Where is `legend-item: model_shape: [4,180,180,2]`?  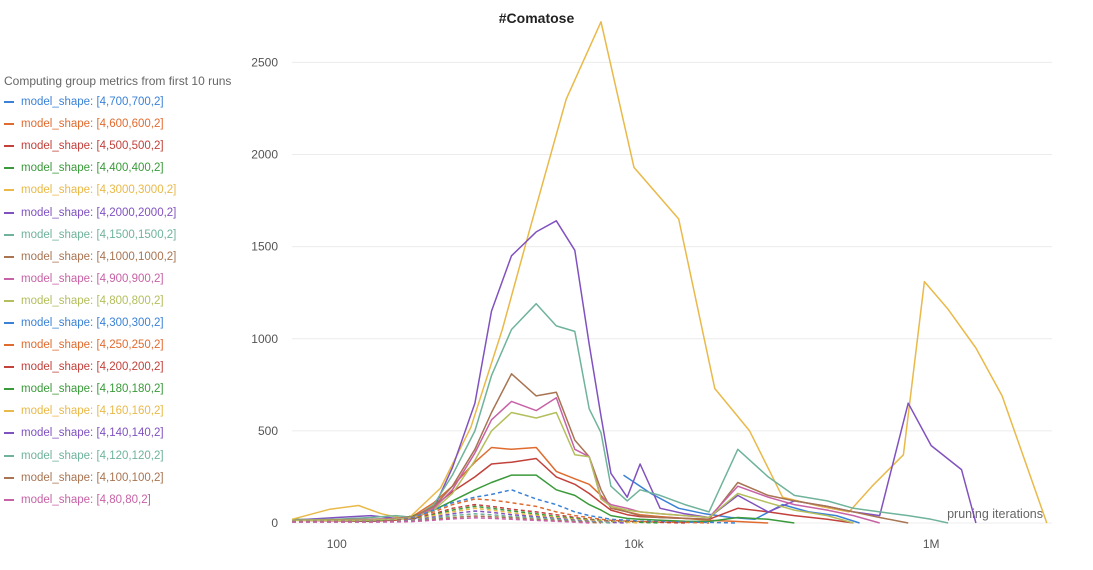
legend-item: model_shape: [4,180,180,2] is located at coordinates (117, 389).